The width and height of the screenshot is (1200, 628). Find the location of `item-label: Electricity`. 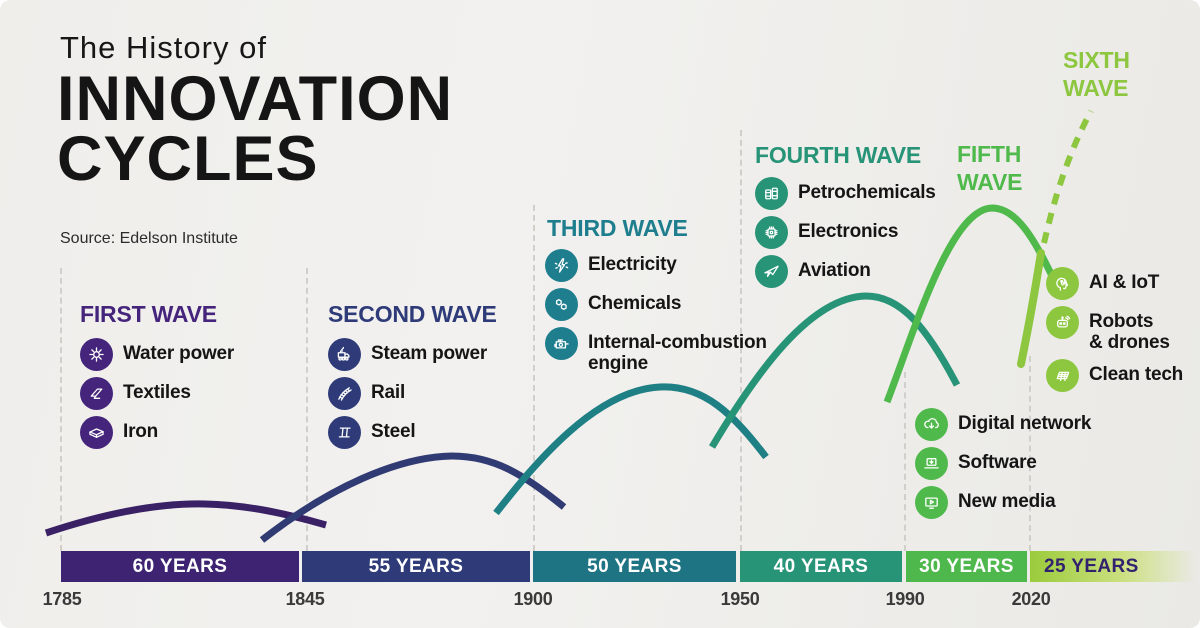

item-label: Electricity is located at coordinates (632, 265).